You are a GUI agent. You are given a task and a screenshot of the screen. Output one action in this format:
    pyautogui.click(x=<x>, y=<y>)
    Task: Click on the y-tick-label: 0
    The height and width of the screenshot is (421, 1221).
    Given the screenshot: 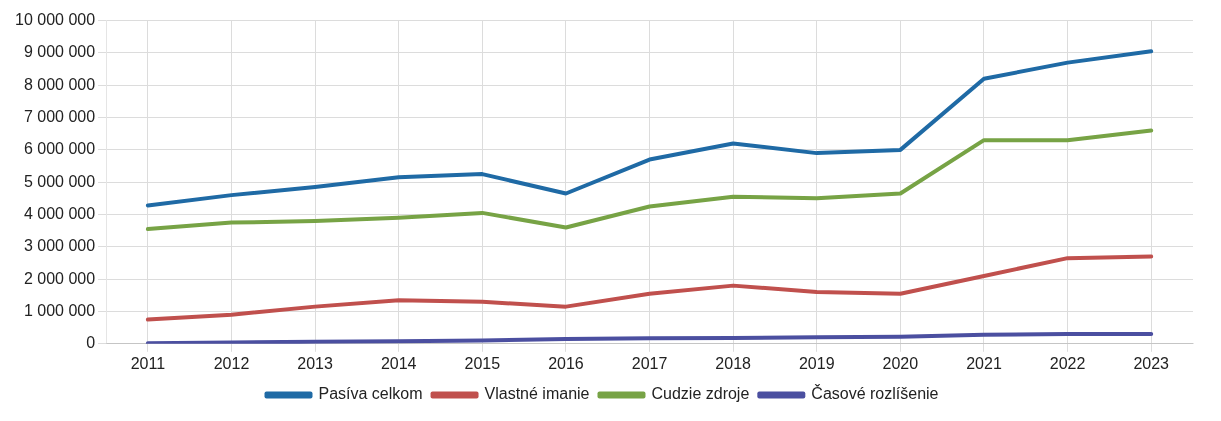 What is the action you would take?
    pyautogui.click(x=91, y=343)
    